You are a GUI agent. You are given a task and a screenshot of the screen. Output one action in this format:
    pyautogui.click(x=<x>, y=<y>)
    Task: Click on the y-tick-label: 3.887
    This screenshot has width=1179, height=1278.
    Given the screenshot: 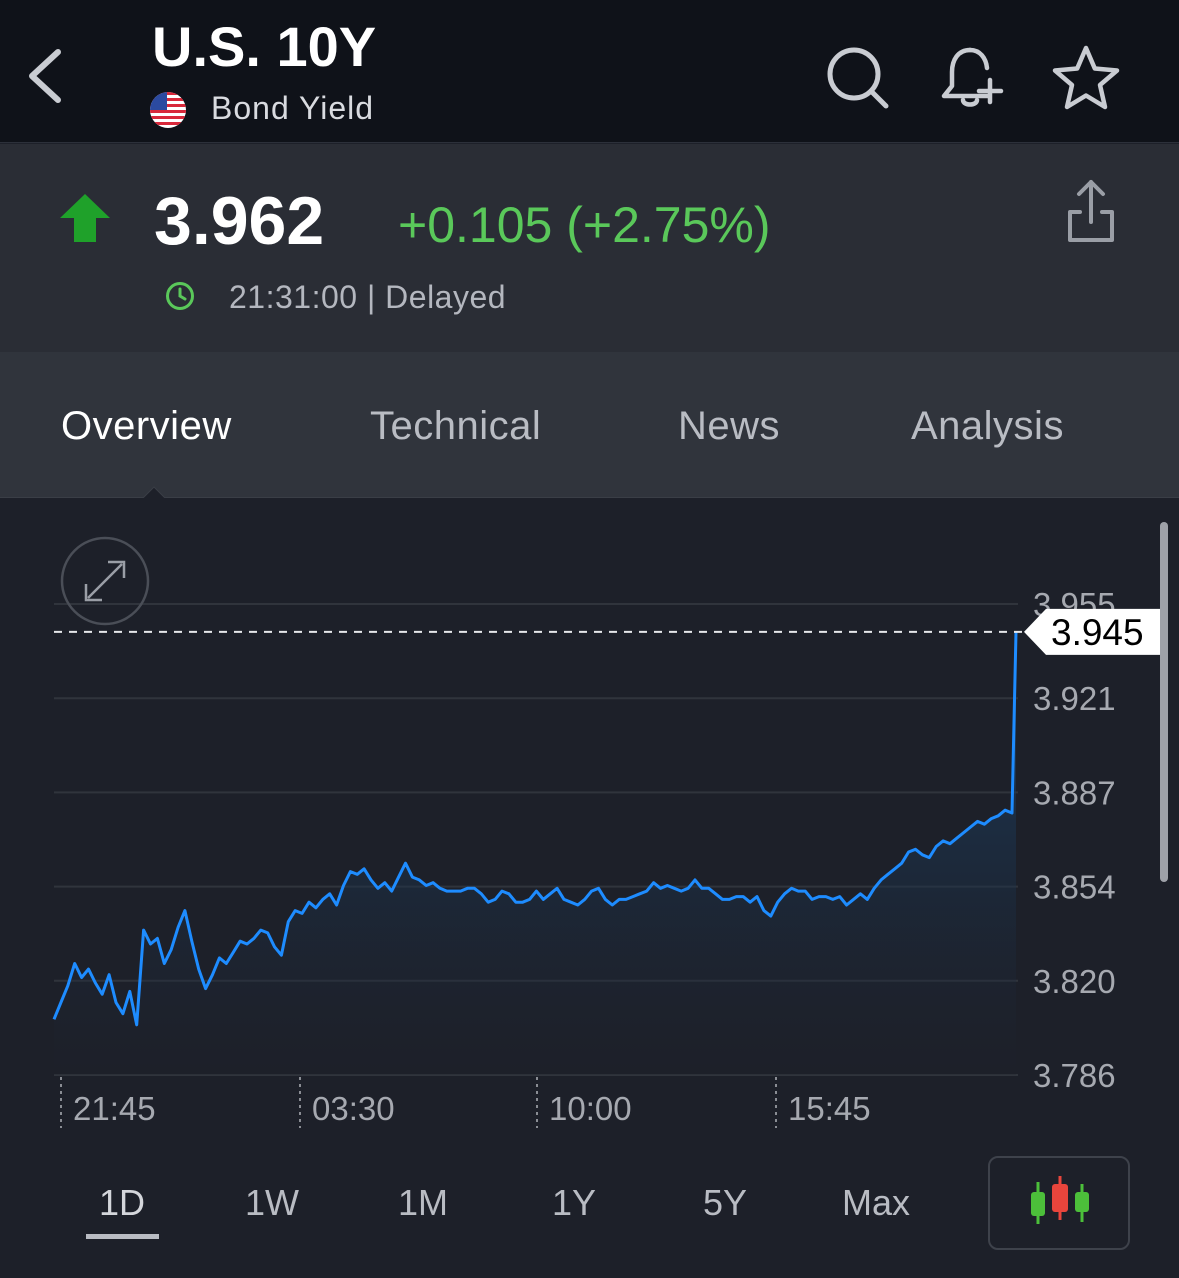 What is the action you would take?
    pyautogui.click(x=1074, y=792)
    